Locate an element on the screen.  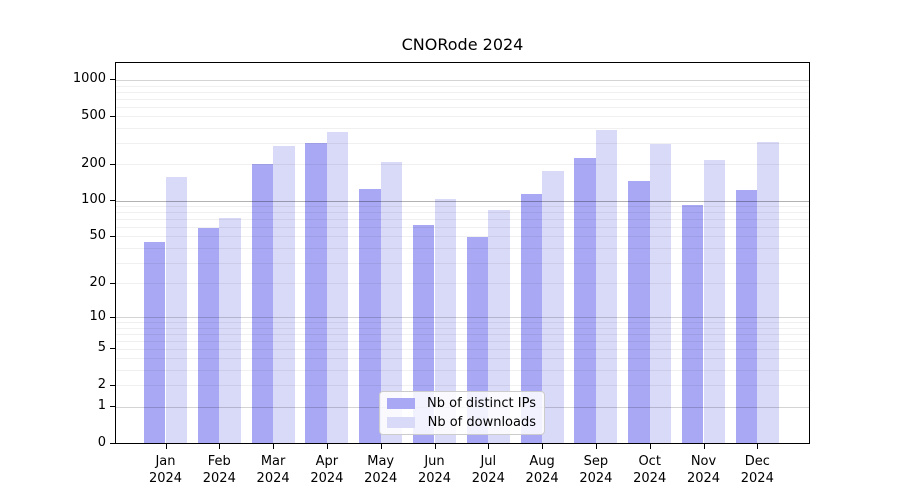
legend-label-distinct-ips: Nb of distinct IPs is located at coordinates (481, 403).